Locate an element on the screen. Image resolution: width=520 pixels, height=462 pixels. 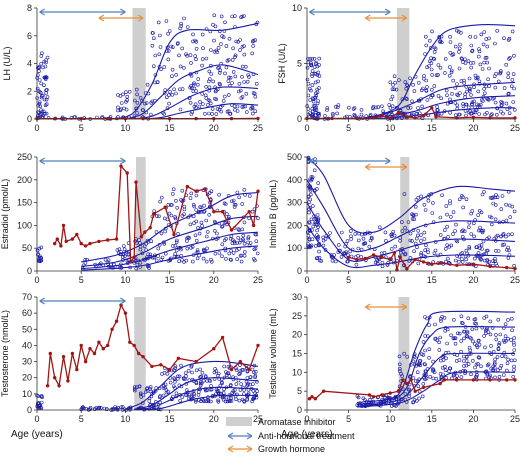
aromatase-band is located at coordinates (139, 63).